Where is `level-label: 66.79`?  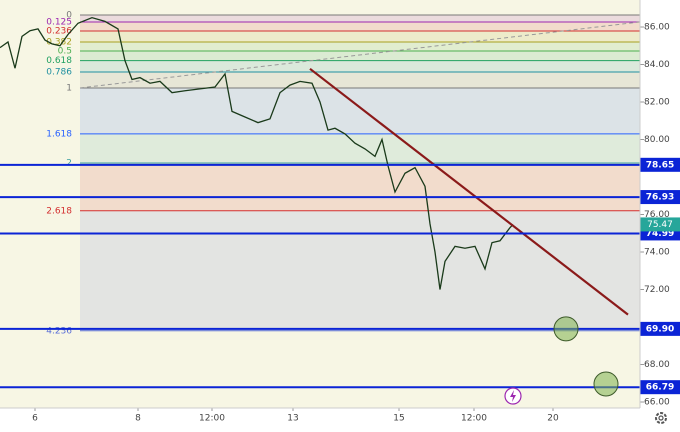 level-label: 66.79 is located at coordinates (660, 388).